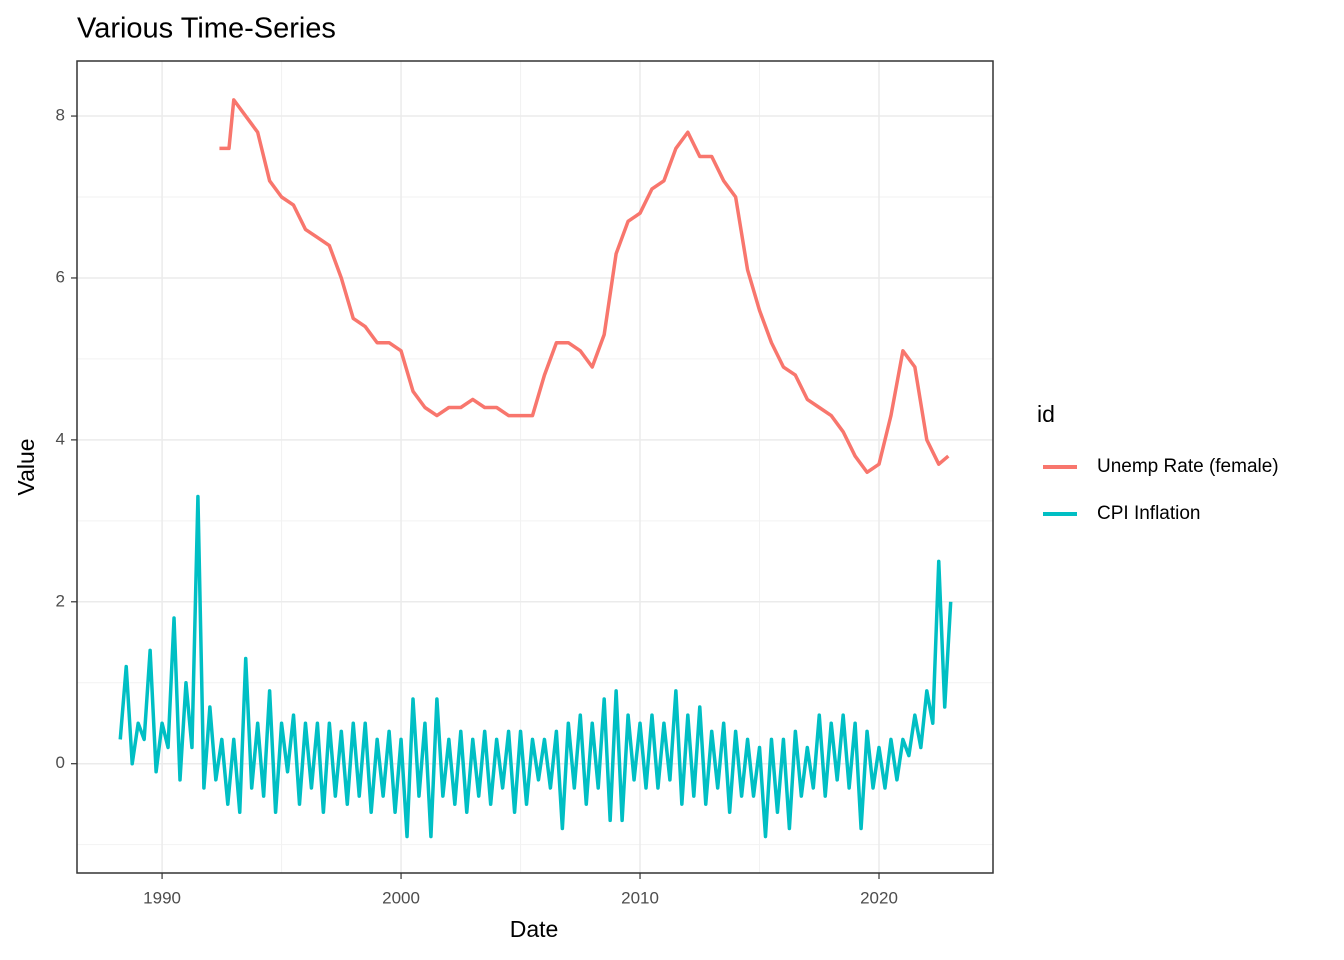 This screenshot has height=960, width=1344. I want to click on legend-label: CPI Inflation, so click(1149, 513).